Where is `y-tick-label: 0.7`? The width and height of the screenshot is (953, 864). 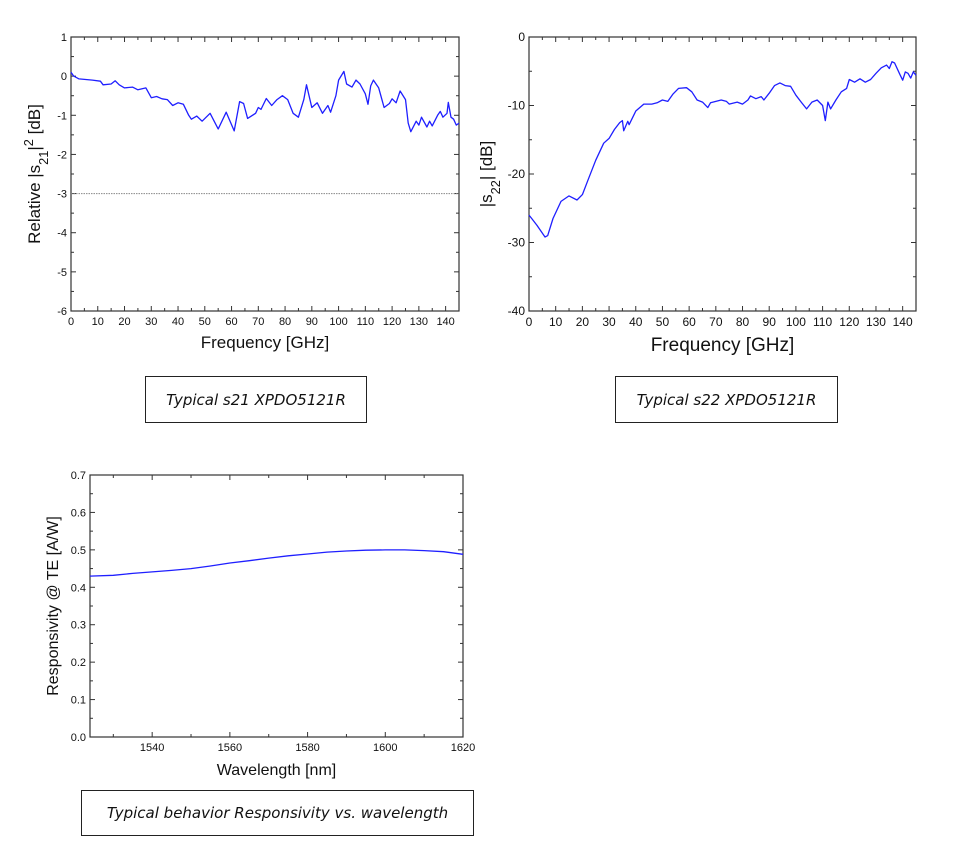 y-tick-label: 0.7 is located at coordinates (78, 476).